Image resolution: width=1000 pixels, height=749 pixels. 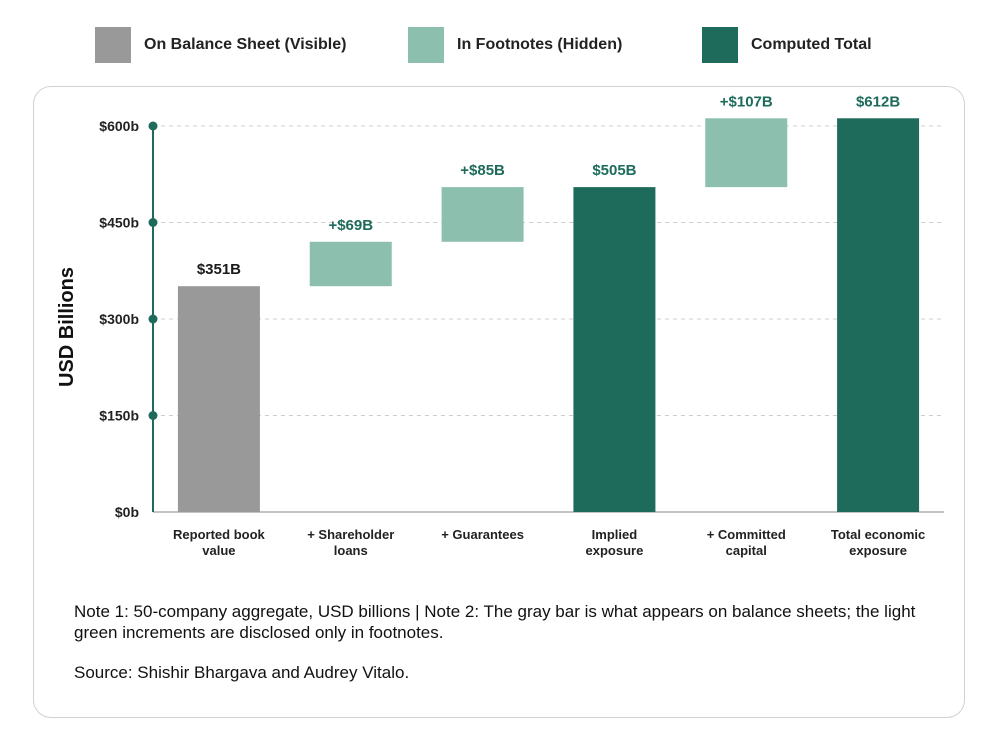 What do you see at coordinates (482, 534) in the screenshot?
I see `x-tick-label: + Guarantees` at bounding box center [482, 534].